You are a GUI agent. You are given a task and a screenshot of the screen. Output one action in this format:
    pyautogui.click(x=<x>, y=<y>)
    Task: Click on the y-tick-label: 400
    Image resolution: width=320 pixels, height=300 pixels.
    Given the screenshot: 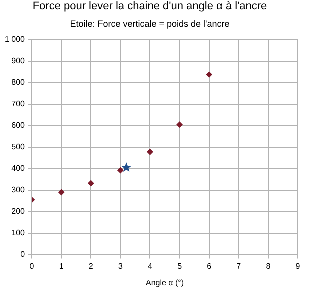 What is the action you would take?
    pyautogui.click(x=19, y=169)
    